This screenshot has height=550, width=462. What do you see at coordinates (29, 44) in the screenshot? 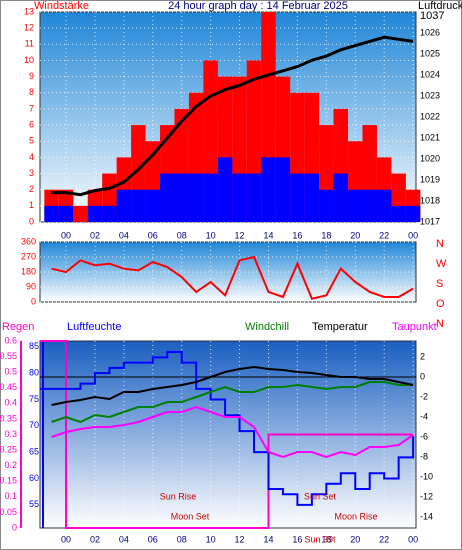
I see `tick-label: 11` at bounding box center [29, 44].